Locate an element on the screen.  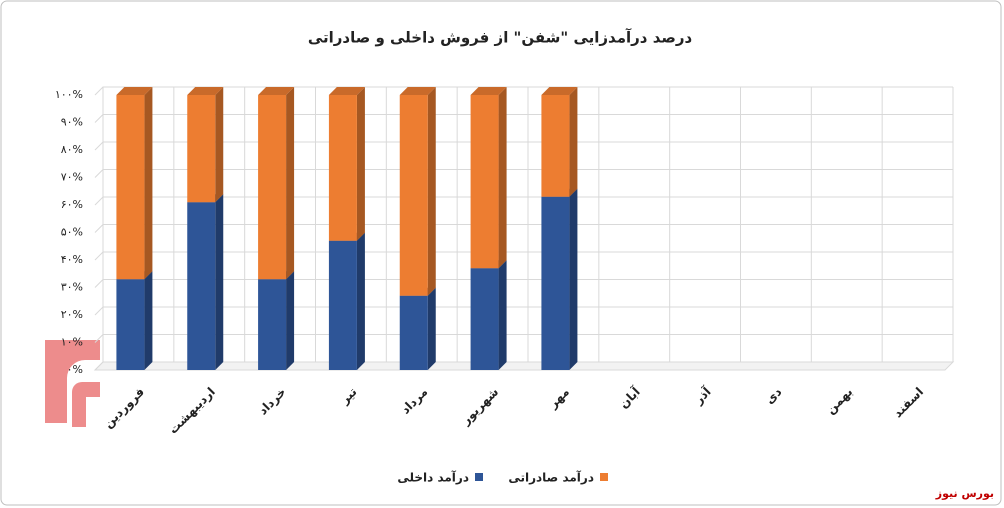
floor is located at coordinates (524, 366).